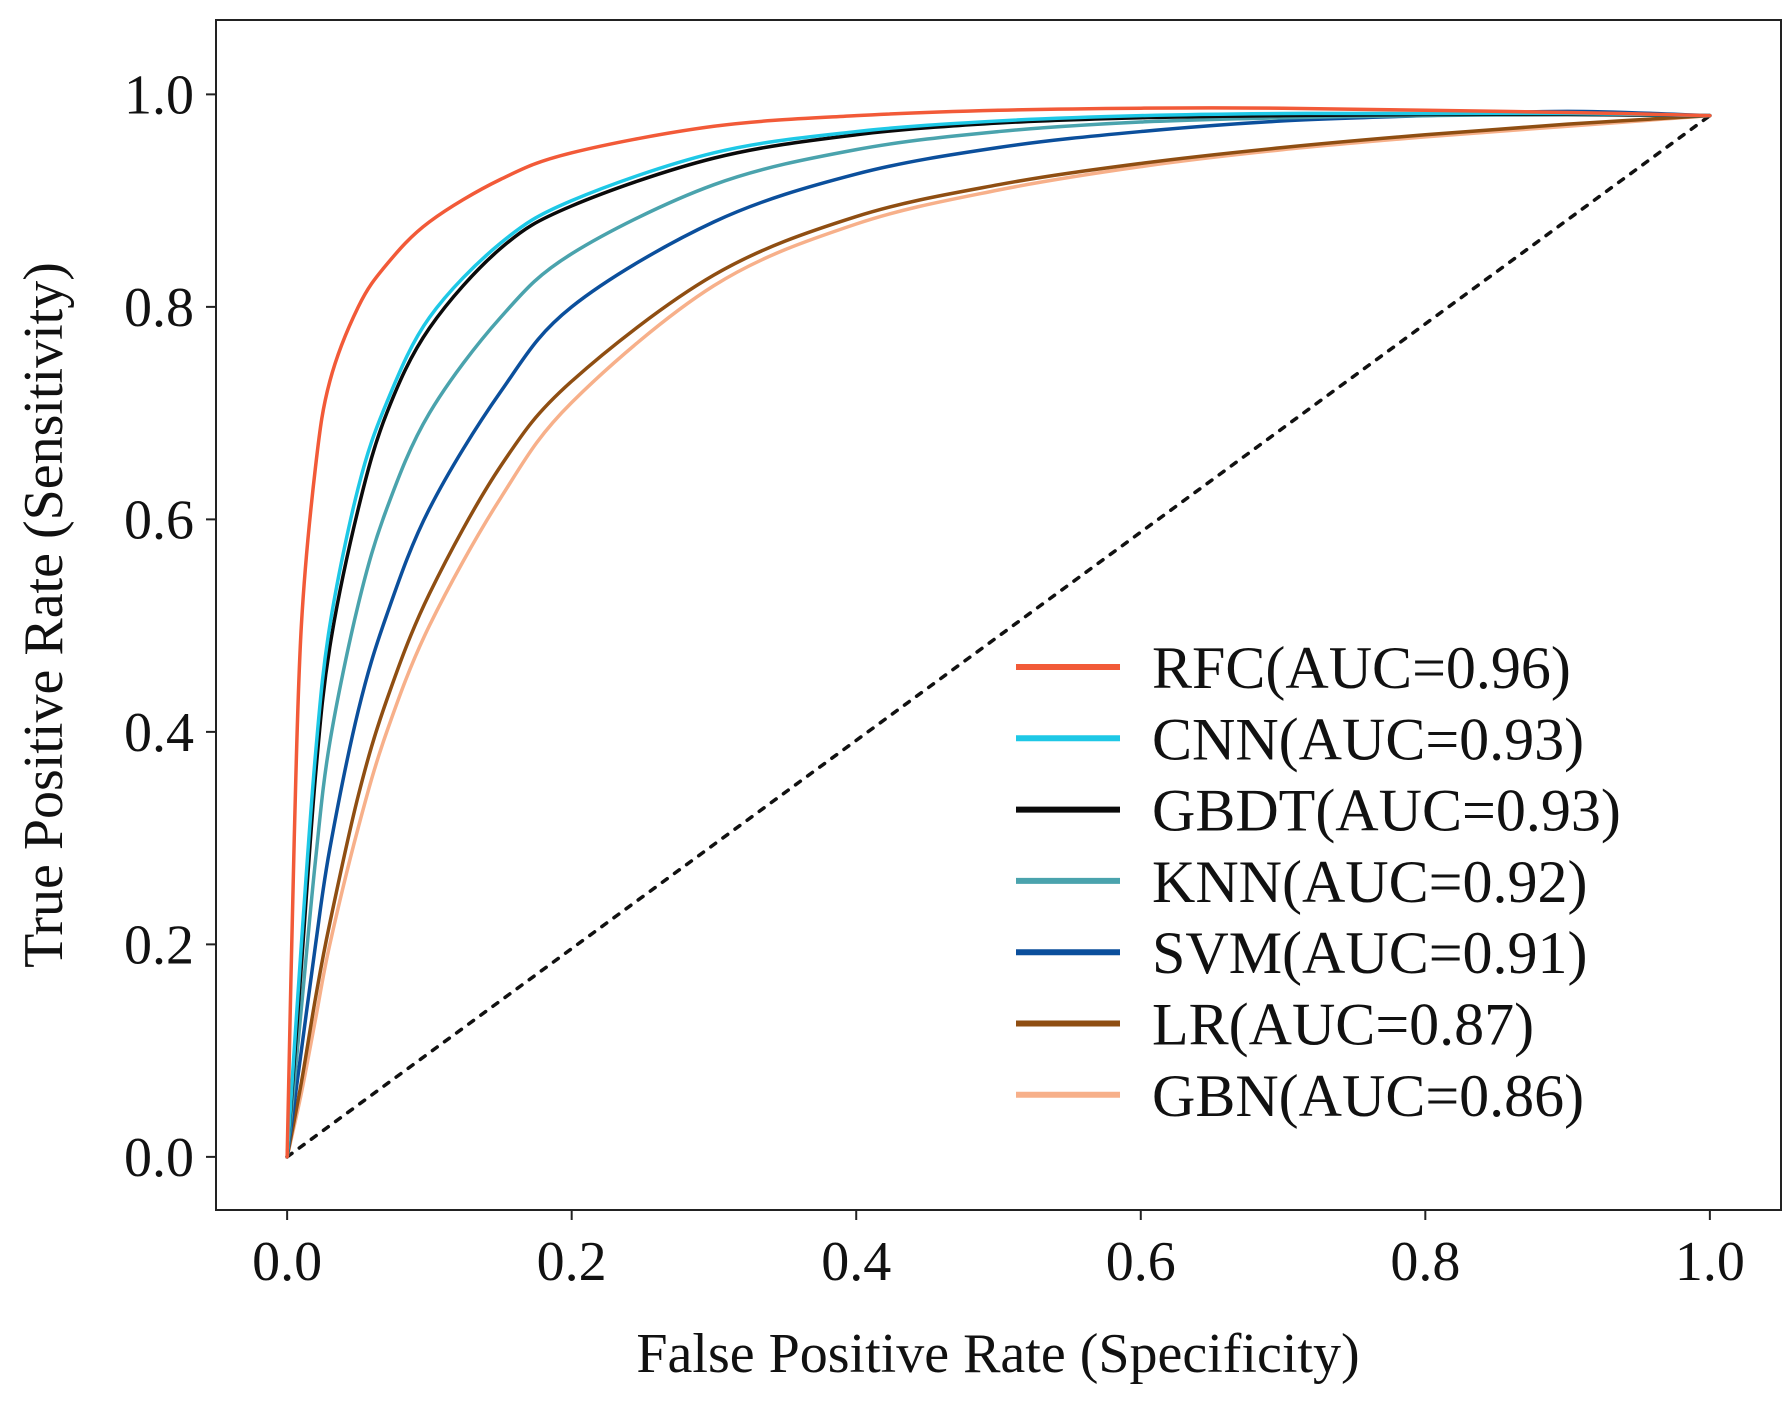 Image resolution: width=1791 pixels, height=1405 pixels. Describe the element at coordinates (1425, 1262) in the screenshot. I see `x-tick-label: 0.8` at that location.